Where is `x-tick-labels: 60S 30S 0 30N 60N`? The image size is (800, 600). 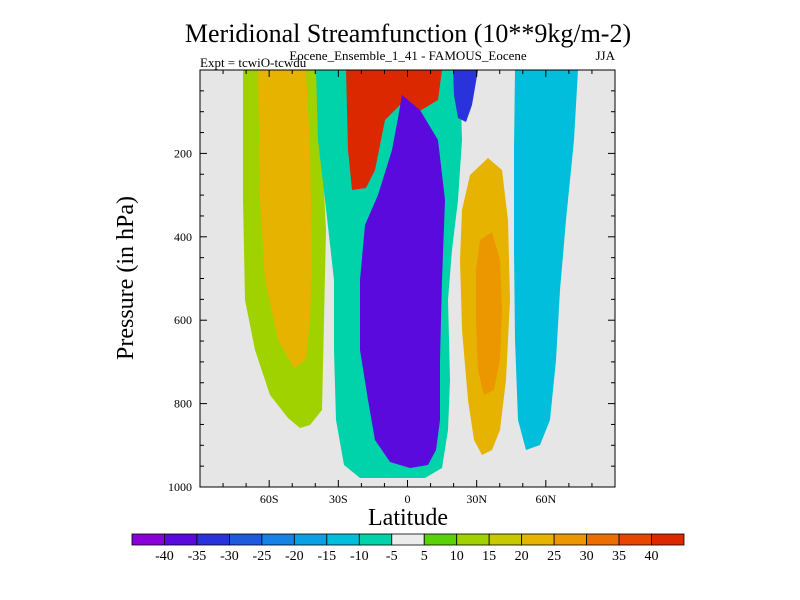
x-tick-labels: 60S 30S 0 30N 60N is located at coordinates (408, 499).